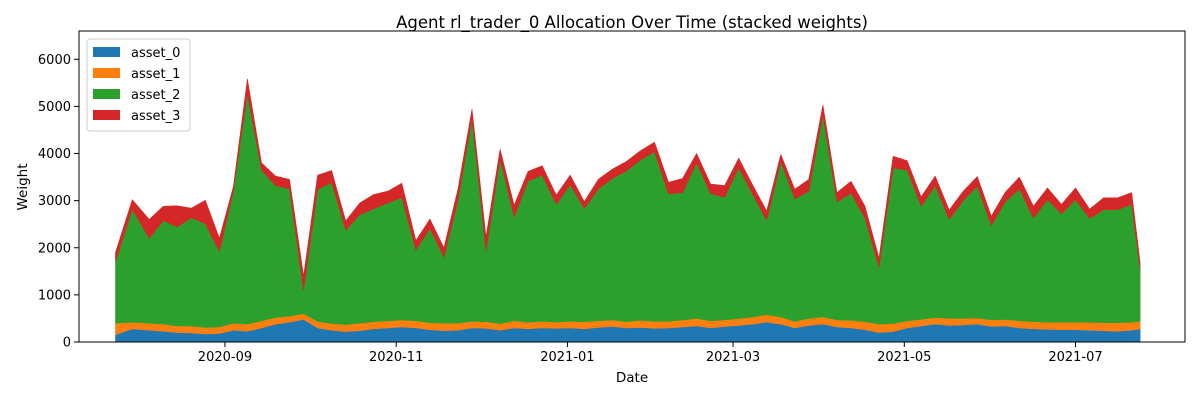  What do you see at coordinates (155, 74) in the screenshot?
I see `legend-label-asset-1: asset_1` at bounding box center [155, 74].